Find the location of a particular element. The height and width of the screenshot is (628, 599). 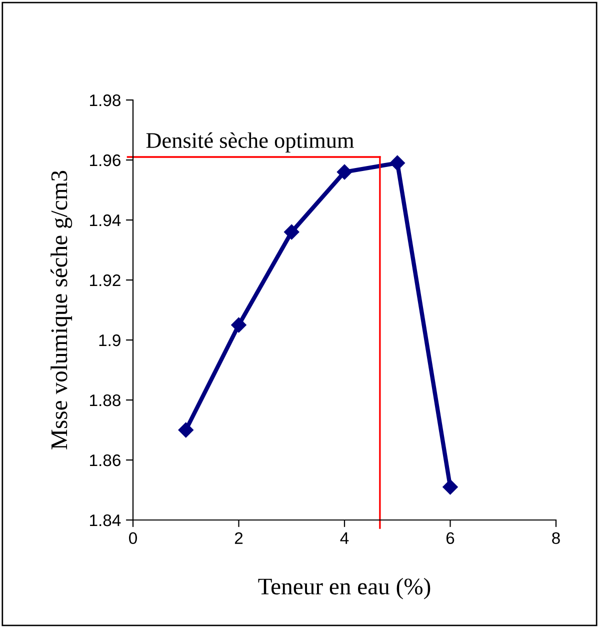

x-tick-label: 4 is located at coordinates (344, 538).